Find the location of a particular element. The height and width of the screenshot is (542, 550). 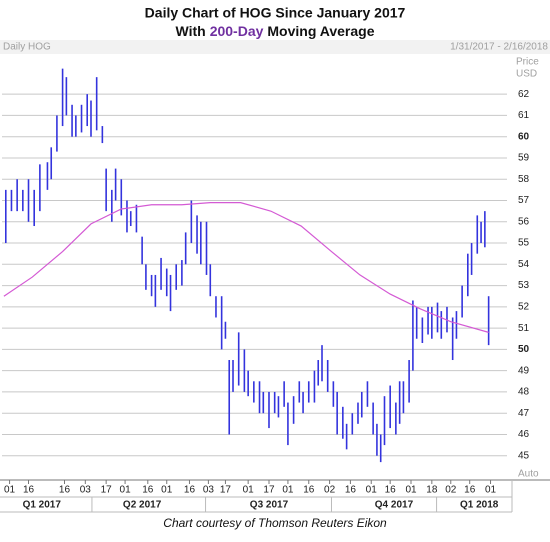

quarter-label: Q4 2017 is located at coordinates (394, 505).